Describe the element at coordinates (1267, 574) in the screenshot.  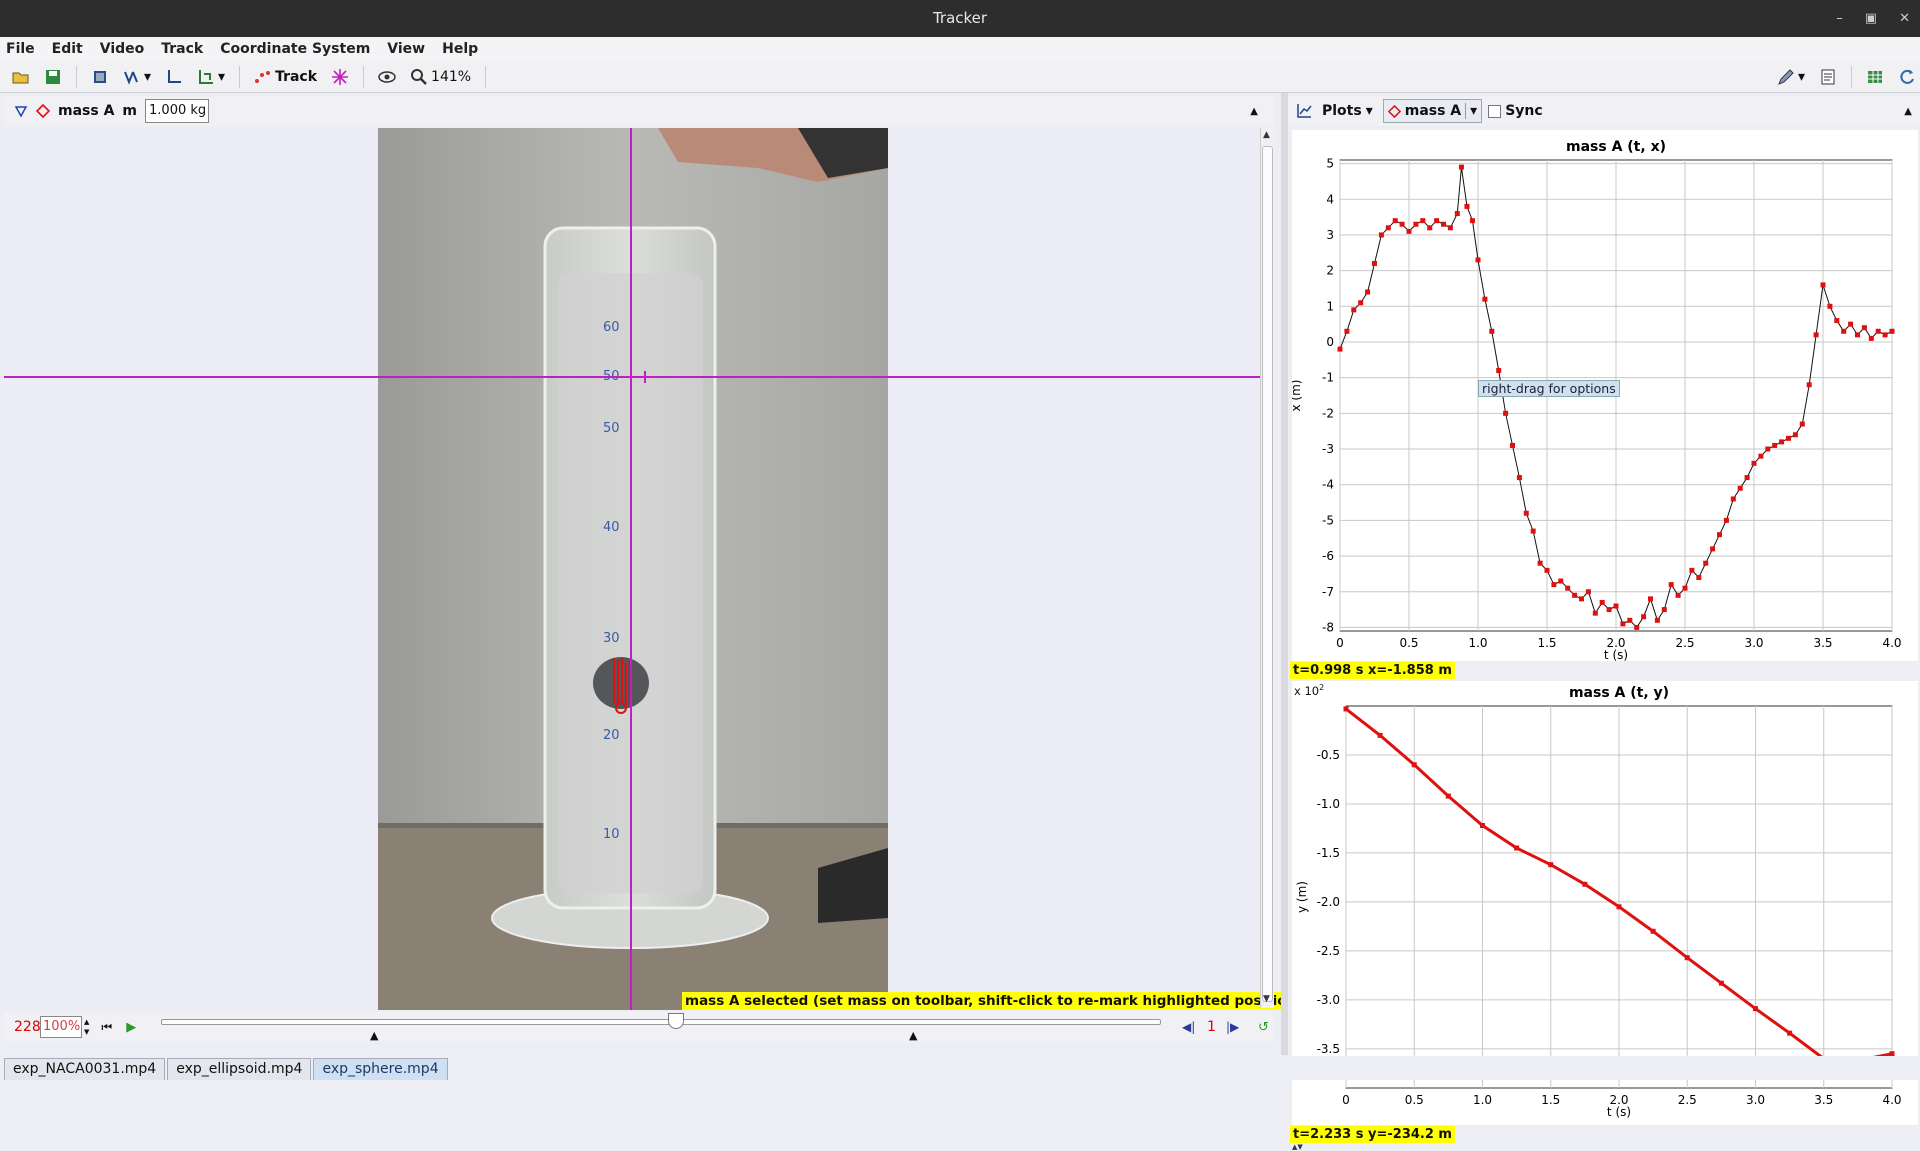
I see `scroll-thumb` at that location.